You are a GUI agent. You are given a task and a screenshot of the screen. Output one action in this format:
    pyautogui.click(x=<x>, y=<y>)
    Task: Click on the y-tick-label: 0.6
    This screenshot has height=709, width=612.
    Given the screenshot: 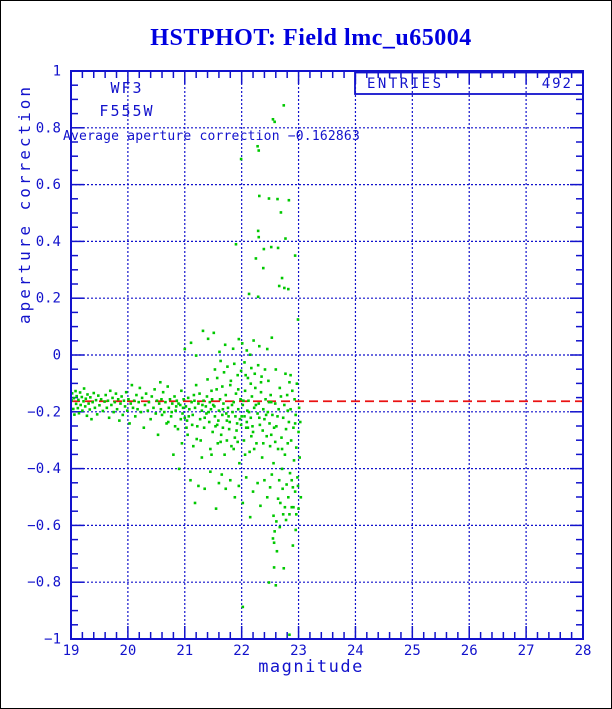 What is the action you would take?
    pyautogui.click(x=48, y=185)
    